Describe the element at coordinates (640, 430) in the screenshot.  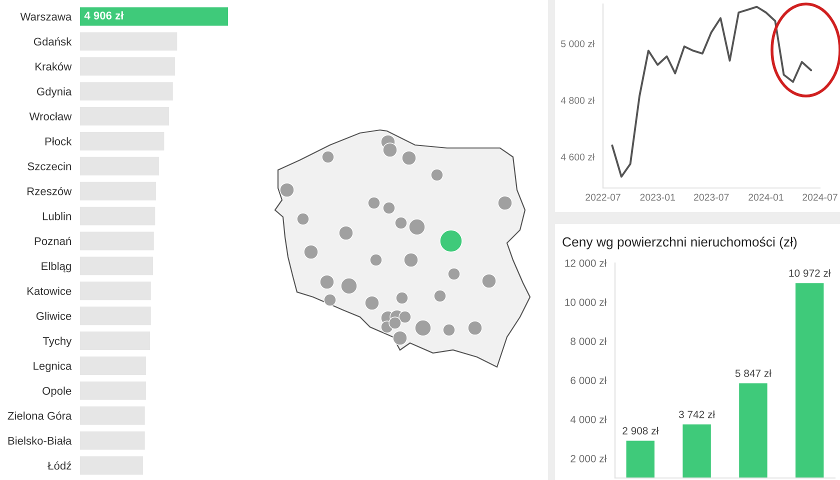
I see `data-label: 2 908 zł` at that location.